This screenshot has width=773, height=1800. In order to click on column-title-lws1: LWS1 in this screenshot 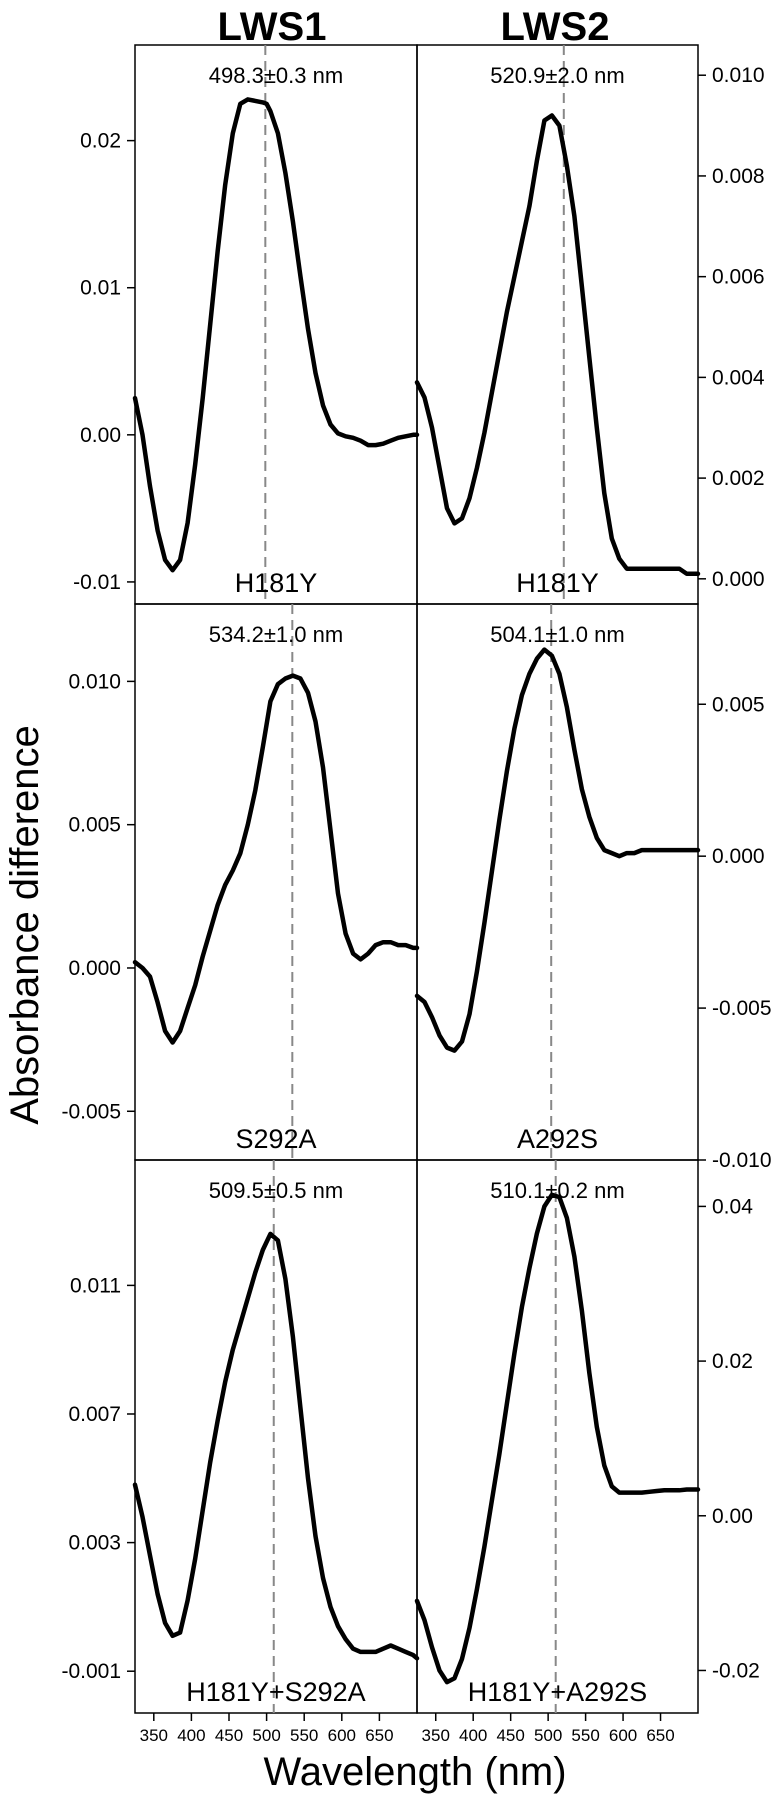, I will do `click(272, 27)`.